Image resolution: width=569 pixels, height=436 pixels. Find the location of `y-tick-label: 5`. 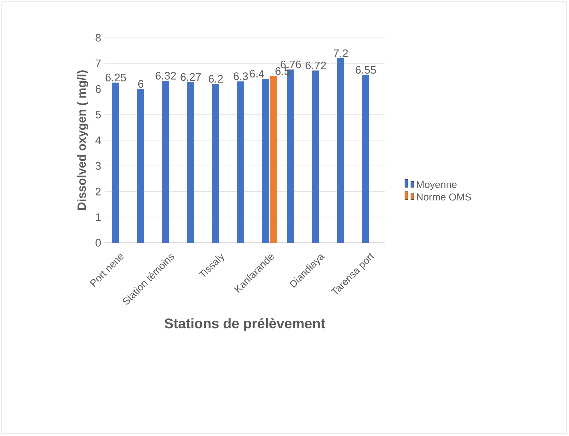

y-tick-label: 5 is located at coordinates (99, 115).